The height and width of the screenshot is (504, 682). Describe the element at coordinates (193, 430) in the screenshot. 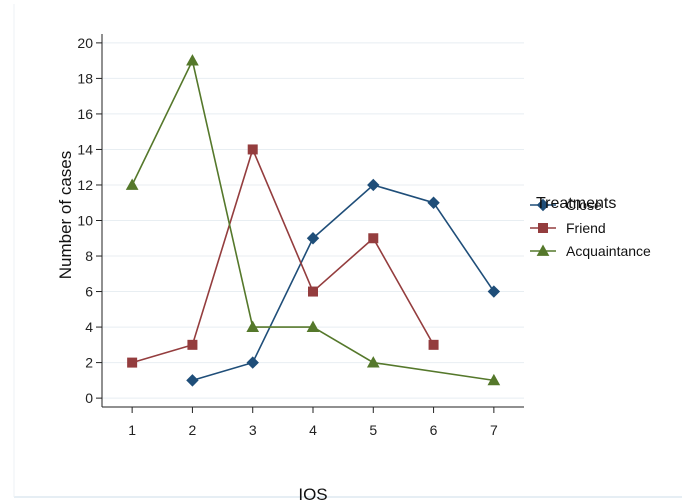

I see `x-tick-label-2: 2` at that location.